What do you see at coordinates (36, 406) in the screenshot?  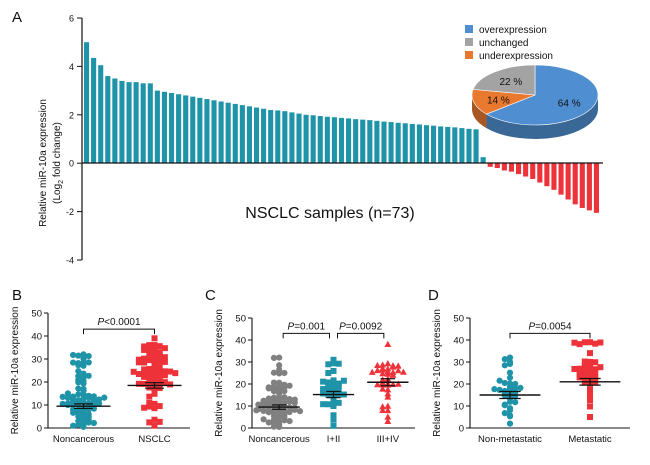 I see `ytick-label: 10` at bounding box center [36, 406].